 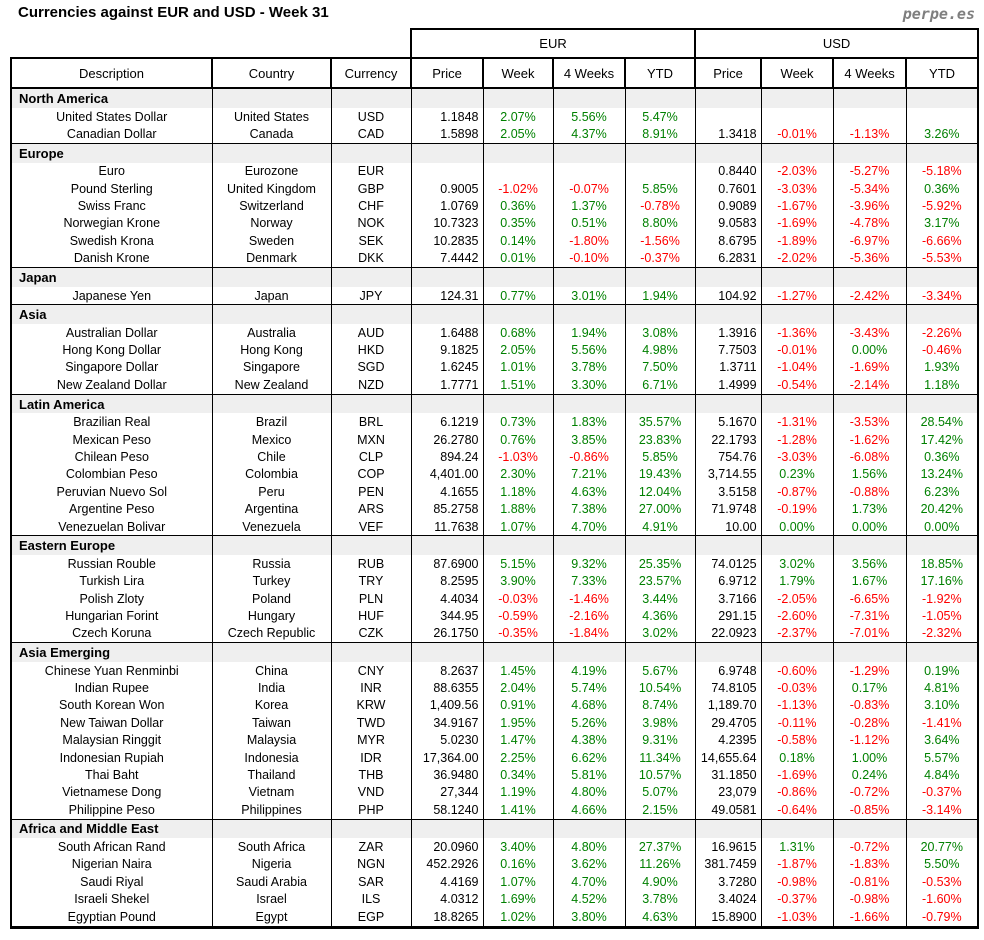 What do you see at coordinates (660, 918) in the screenshot?
I see `ytd-cell: 4.63%` at bounding box center [660, 918].